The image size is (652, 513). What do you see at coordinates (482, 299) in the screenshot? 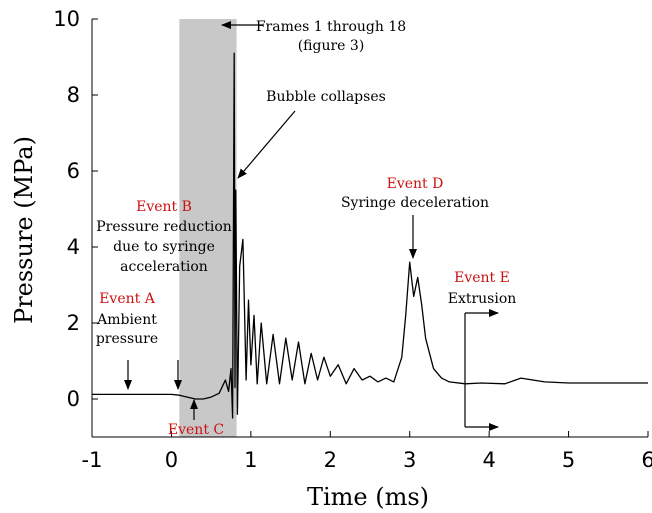
I see `event-e-text-line1: Extrusion` at bounding box center [482, 299].